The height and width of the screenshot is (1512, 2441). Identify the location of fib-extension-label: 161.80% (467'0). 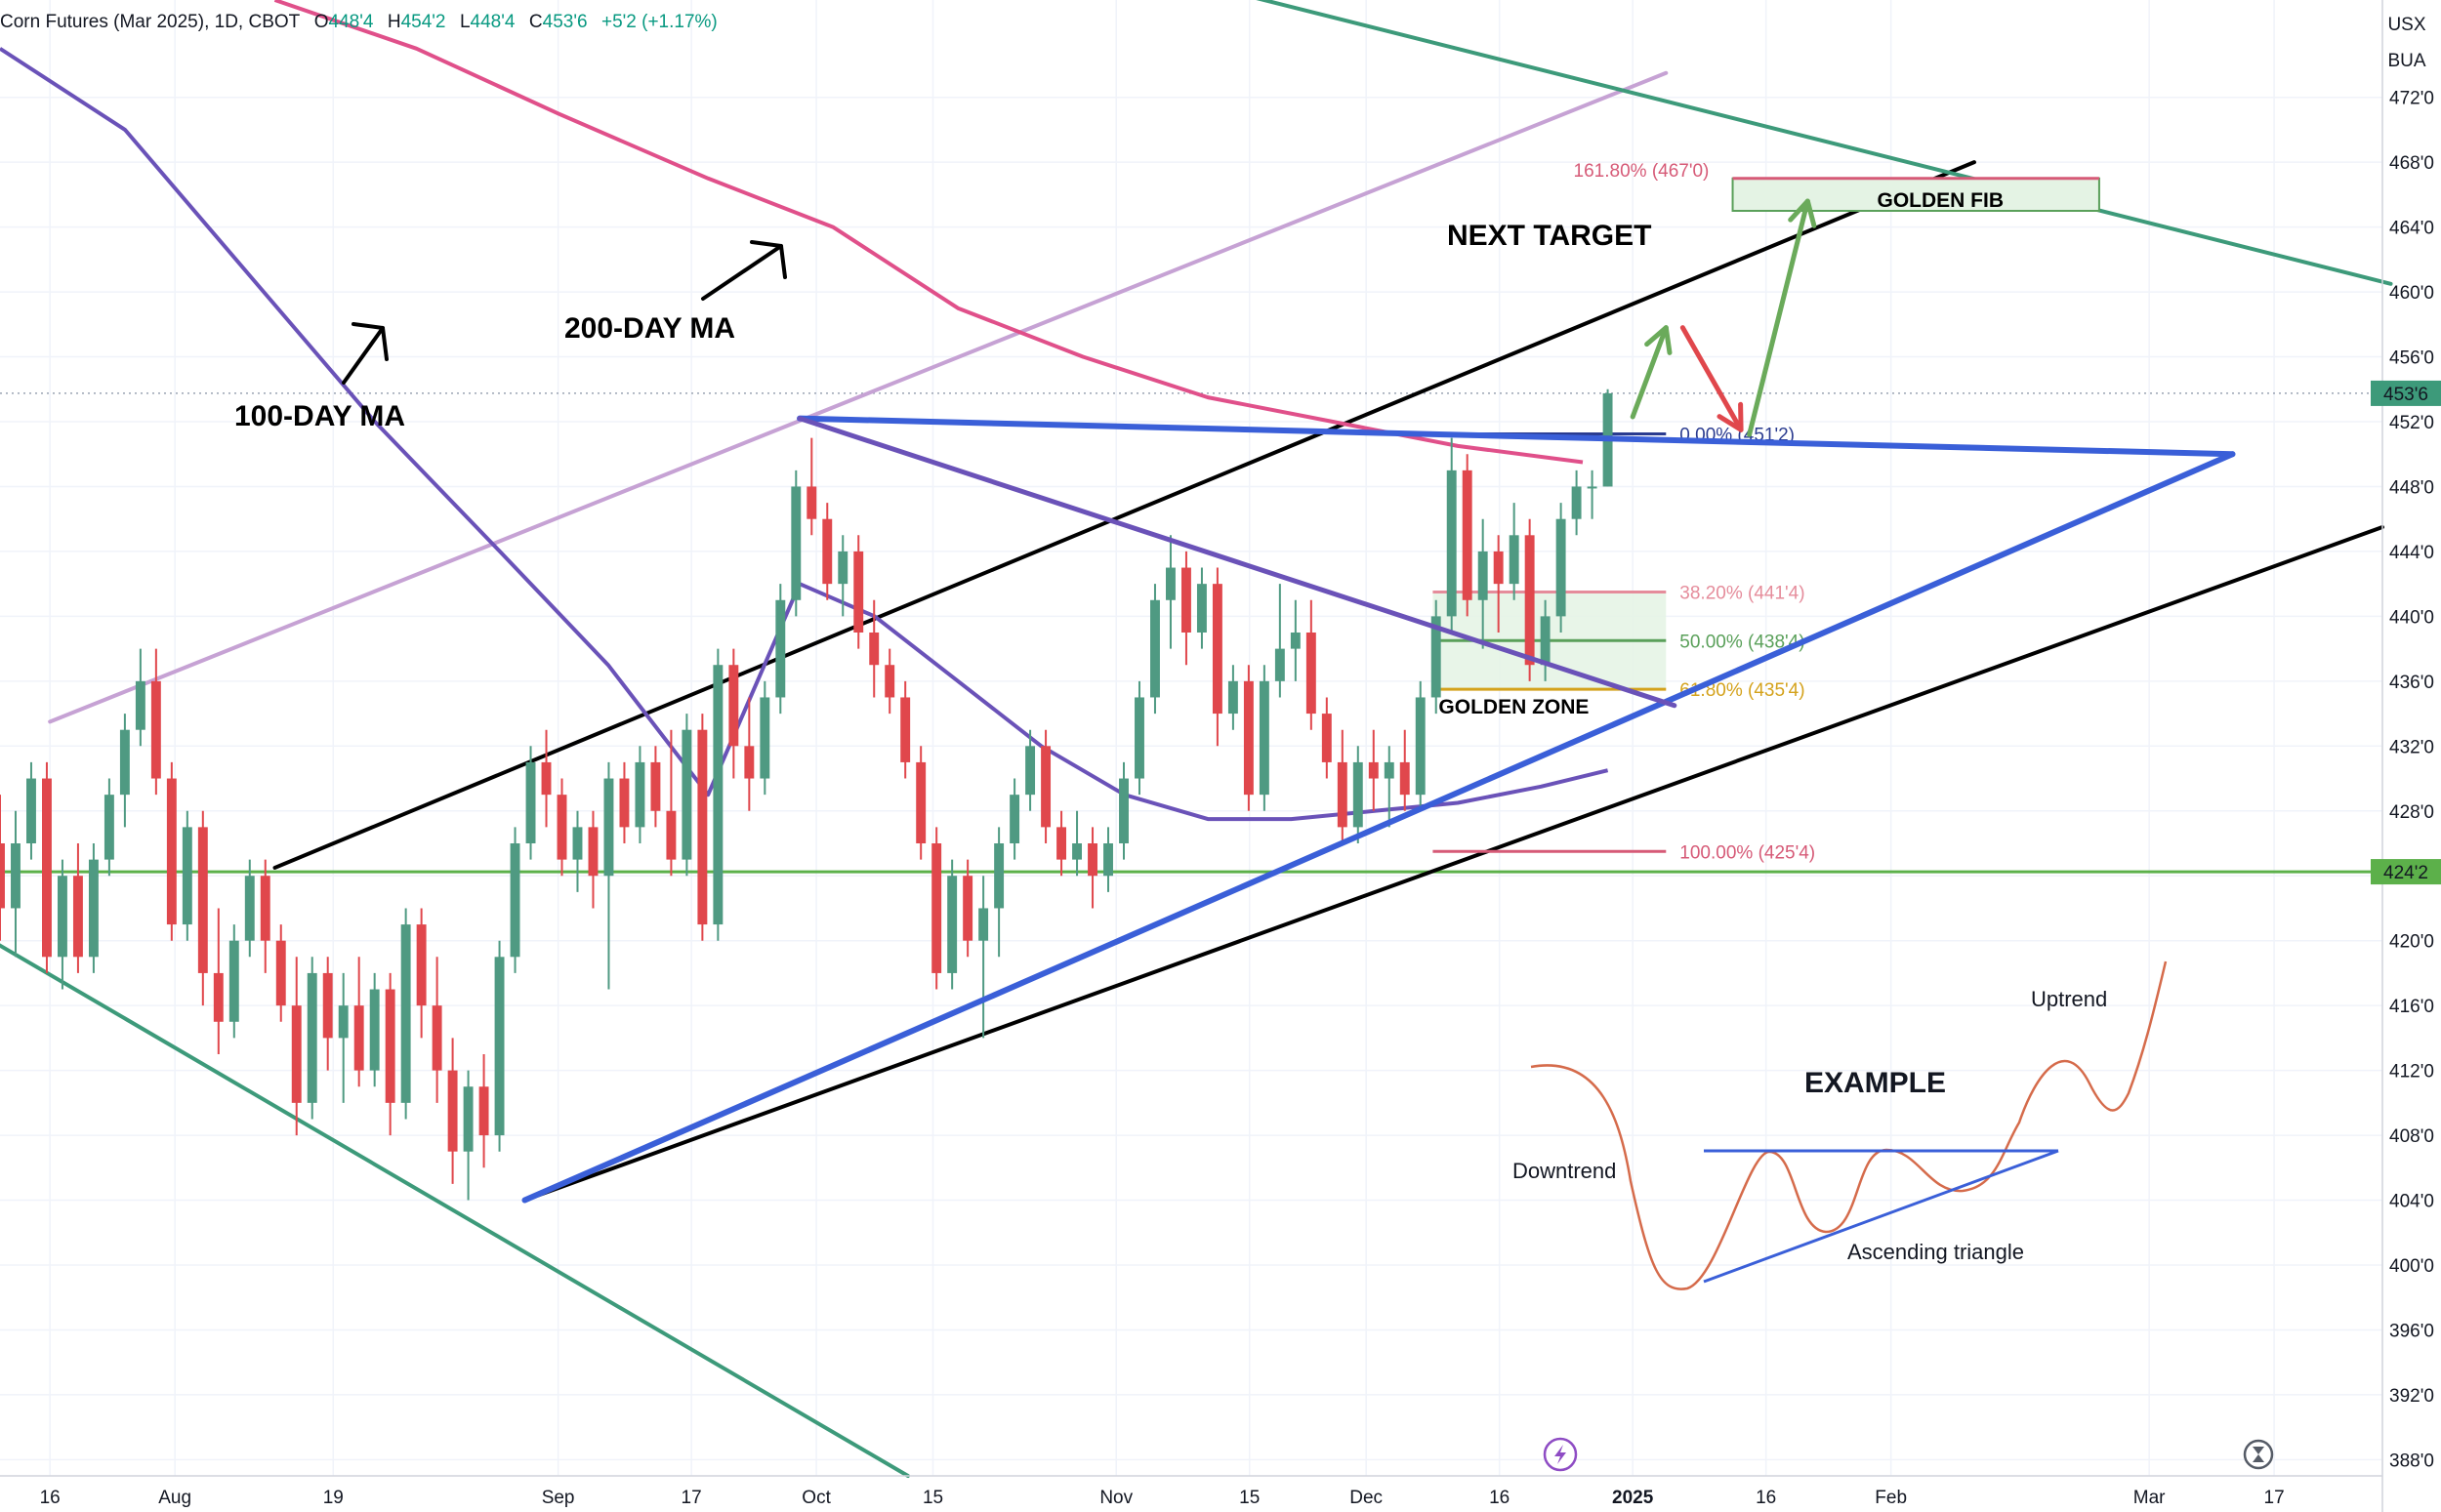
(1642, 171).